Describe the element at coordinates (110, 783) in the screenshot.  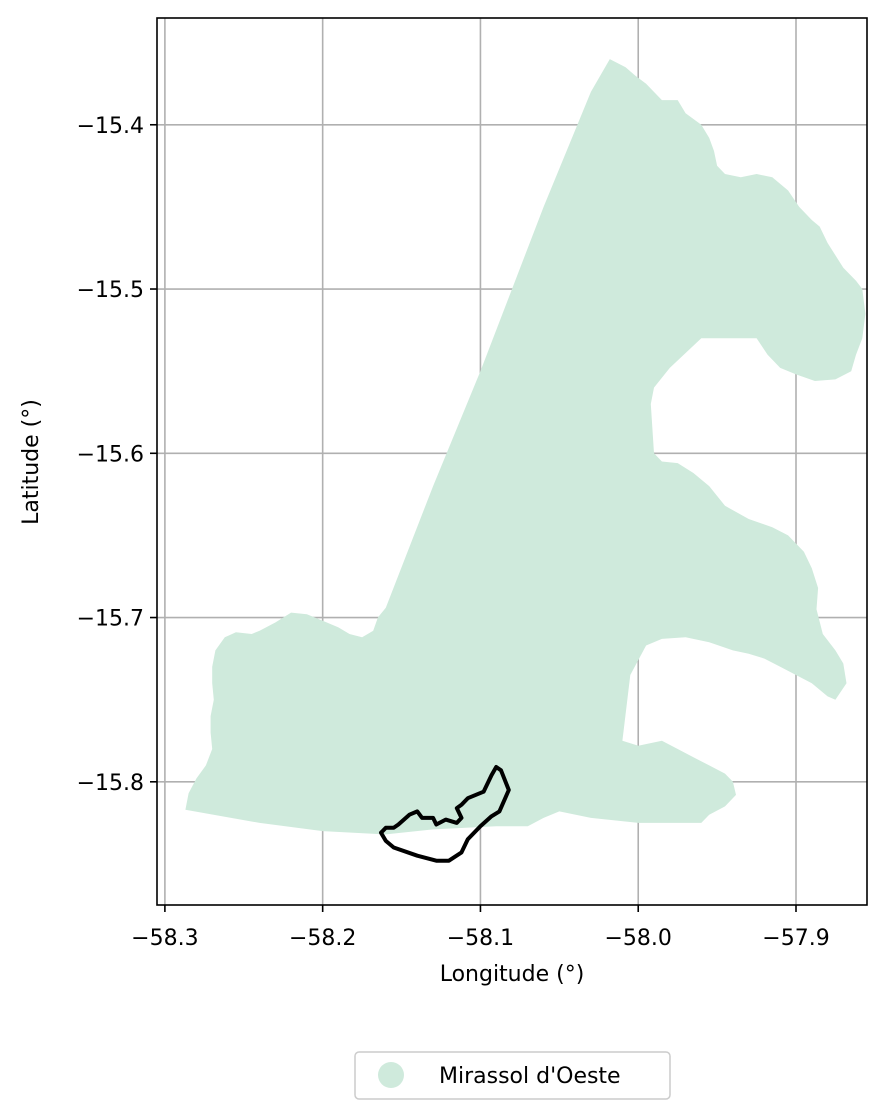
I see `y-tick-label: −15.8` at that location.